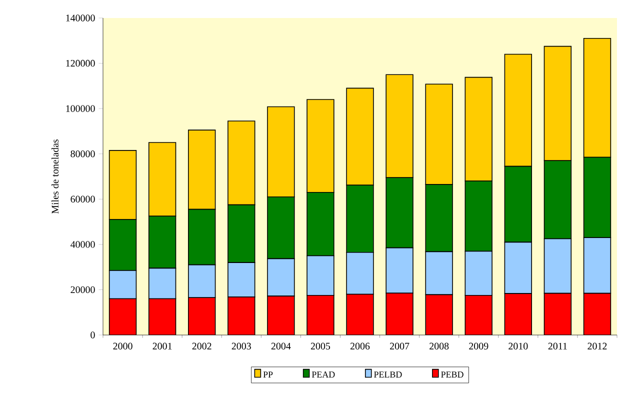 The image size is (621, 404). What do you see at coordinates (268, 375) in the screenshot?
I see `legend-label: PP` at bounding box center [268, 375].